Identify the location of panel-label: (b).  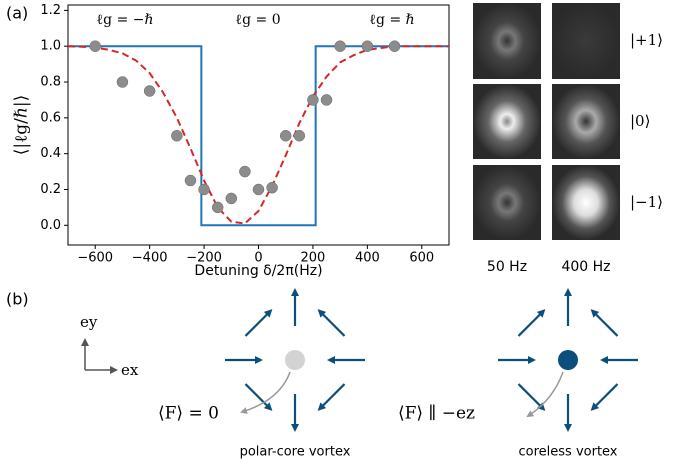
(17, 299).